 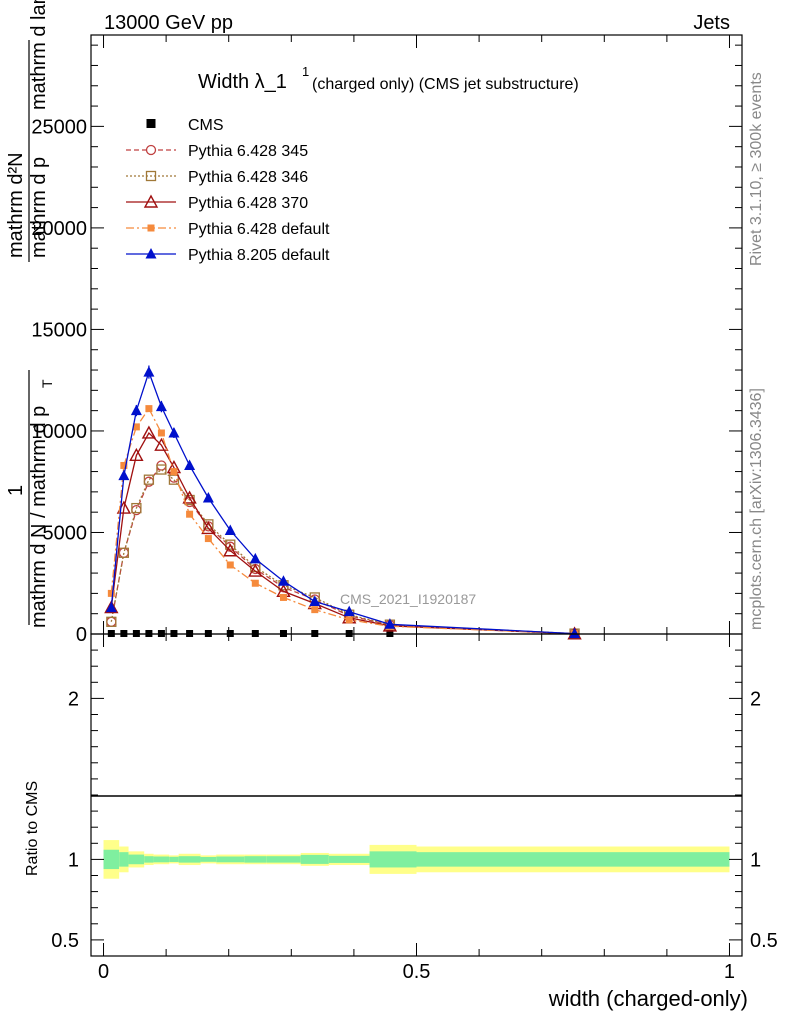 I want to click on series-p370, so click(x=343, y=532).